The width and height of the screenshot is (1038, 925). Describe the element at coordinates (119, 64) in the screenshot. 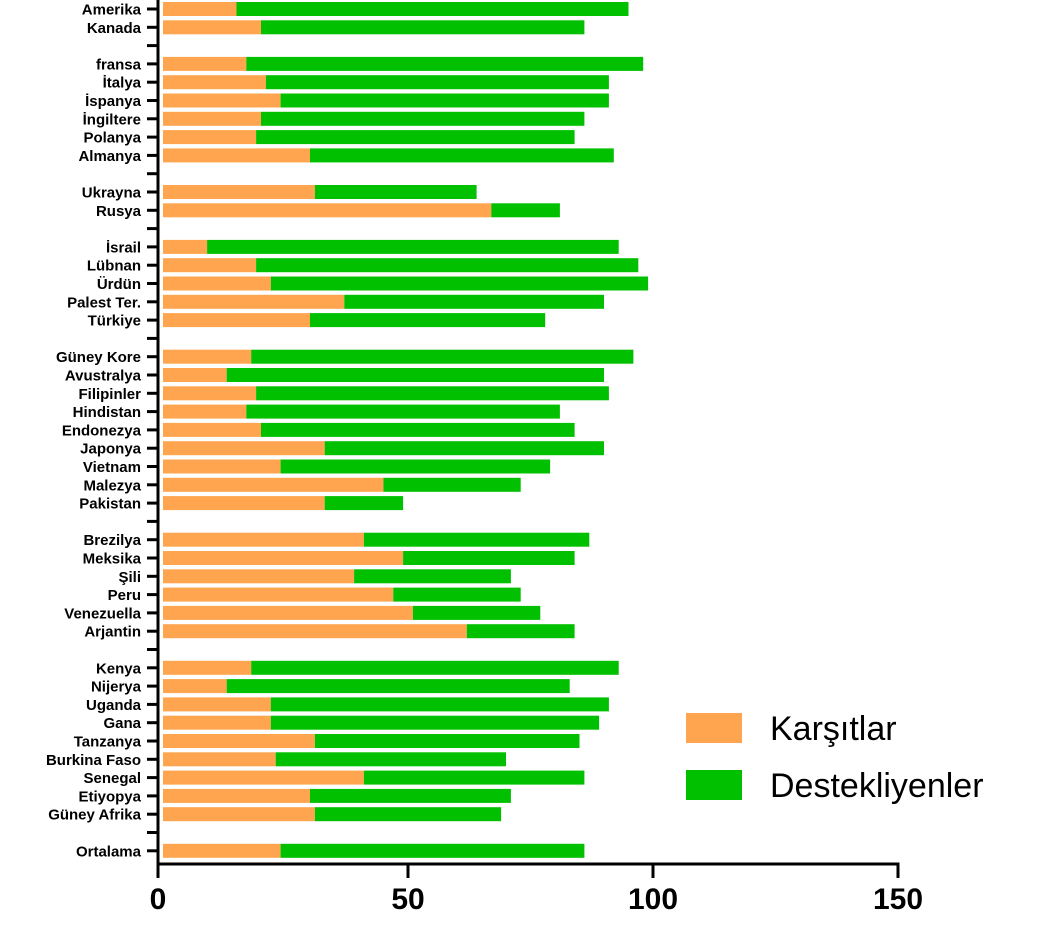

I see `category-label: fransa` at that location.